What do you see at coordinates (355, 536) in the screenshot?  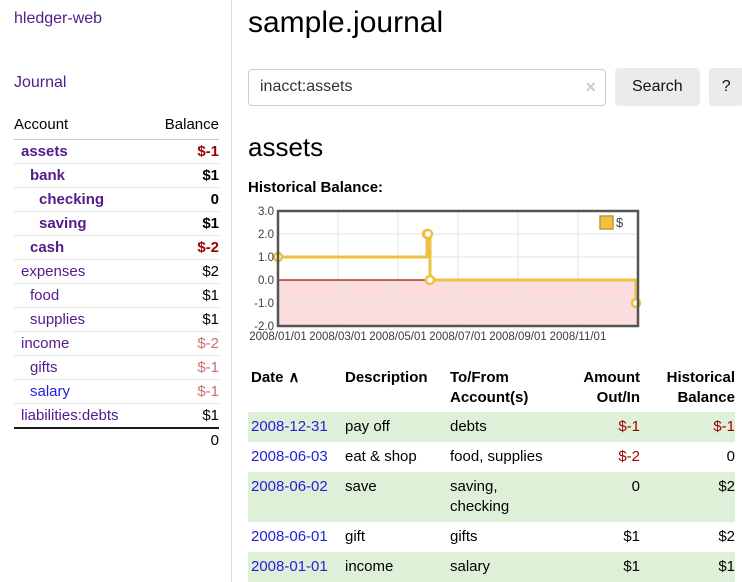 I see `transaction-description: gift` at bounding box center [355, 536].